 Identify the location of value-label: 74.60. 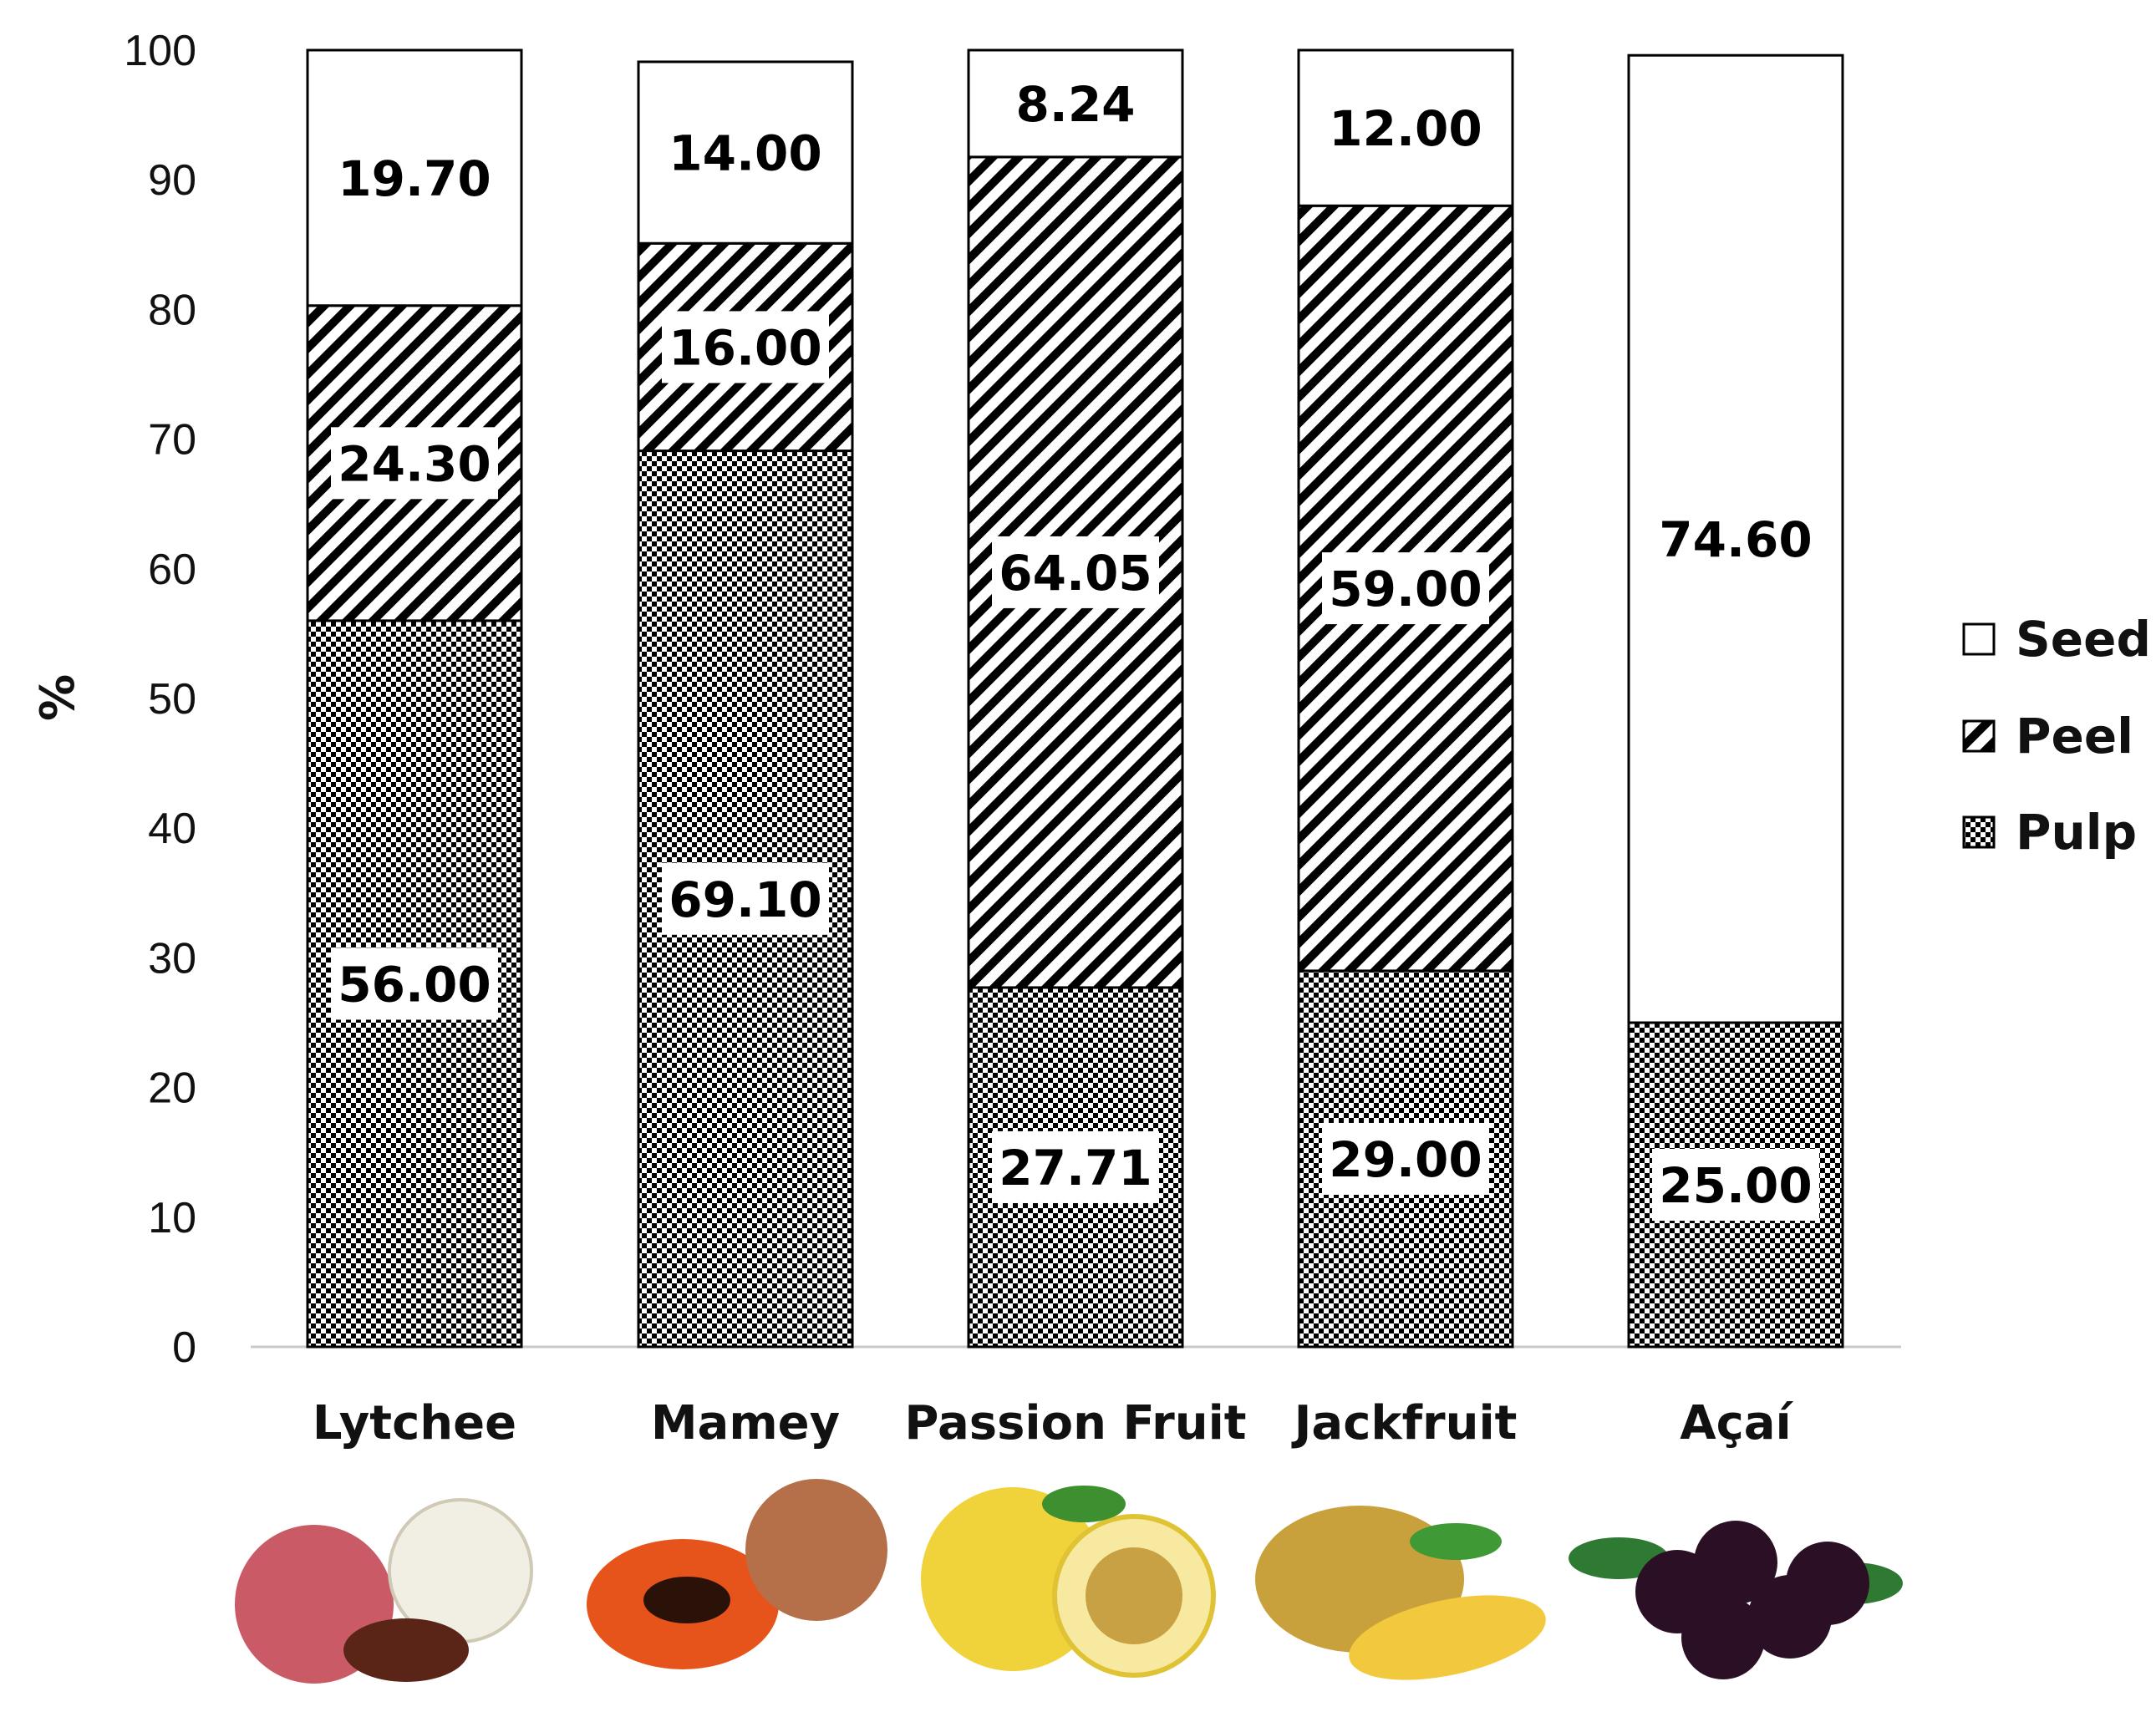
(1736, 539).